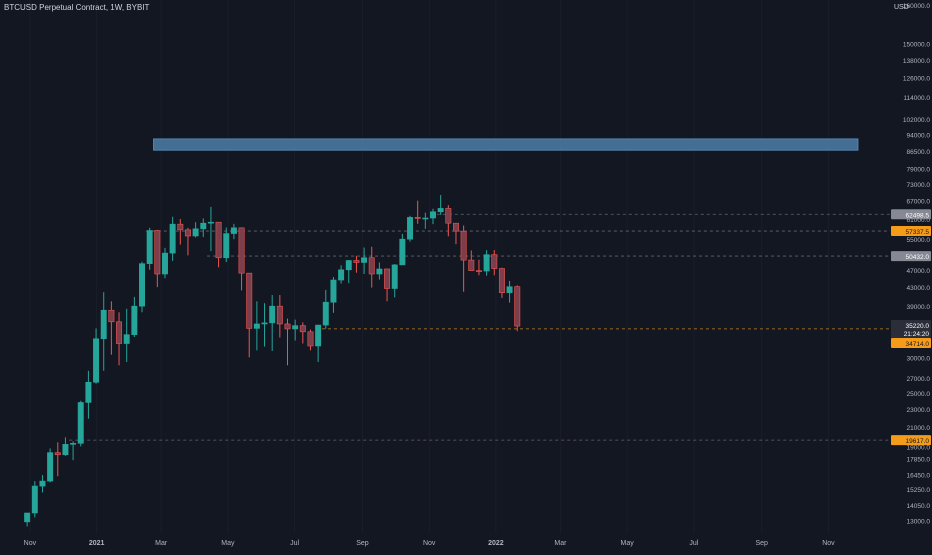 The width and height of the screenshot is (932, 555). Describe the element at coordinates (919, 307) in the screenshot. I see `price-tick-label: 39000.0` at that location.